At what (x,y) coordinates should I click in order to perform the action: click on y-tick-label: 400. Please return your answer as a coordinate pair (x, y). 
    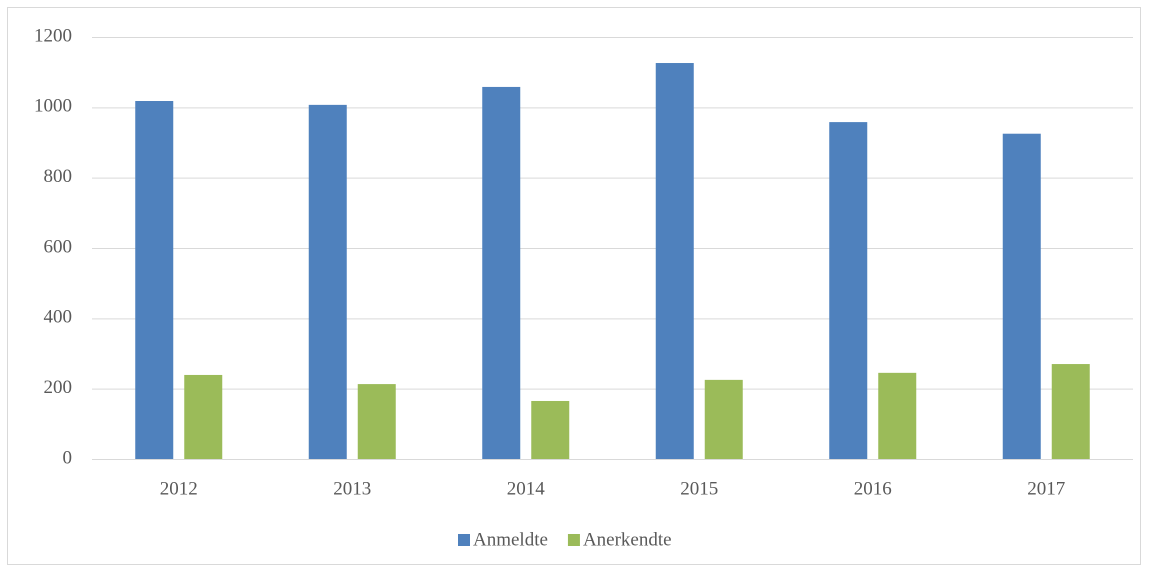
    Looking at the image, I should click on (58, 317).